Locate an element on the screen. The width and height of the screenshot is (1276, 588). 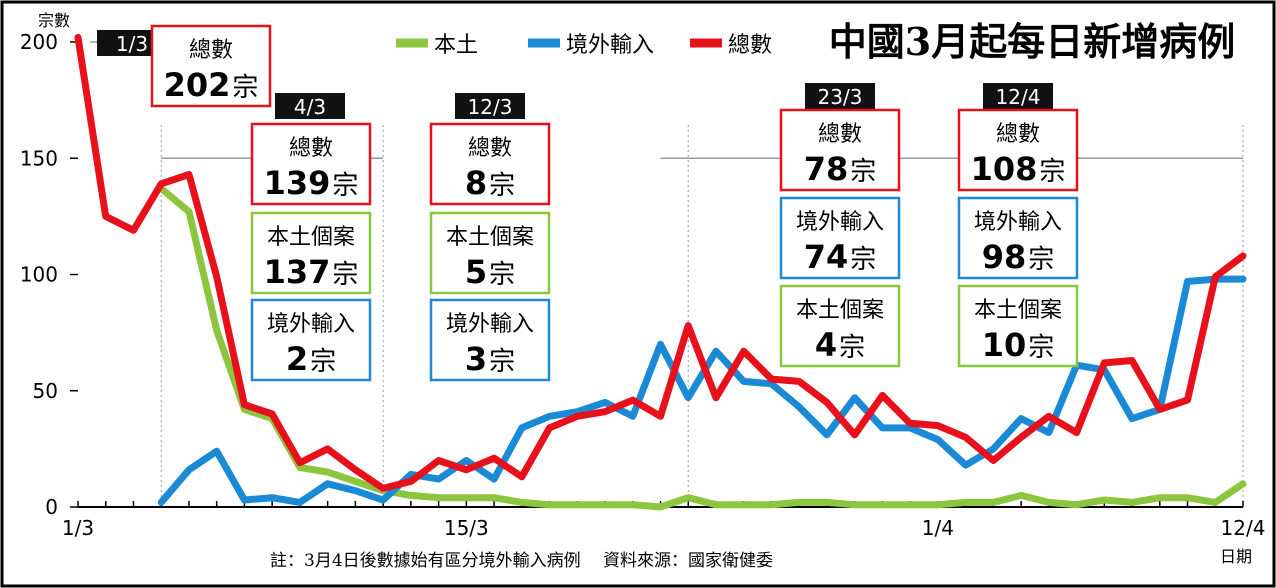
imported-callout-value: 98宗 is located at coordinates (1018, 257).